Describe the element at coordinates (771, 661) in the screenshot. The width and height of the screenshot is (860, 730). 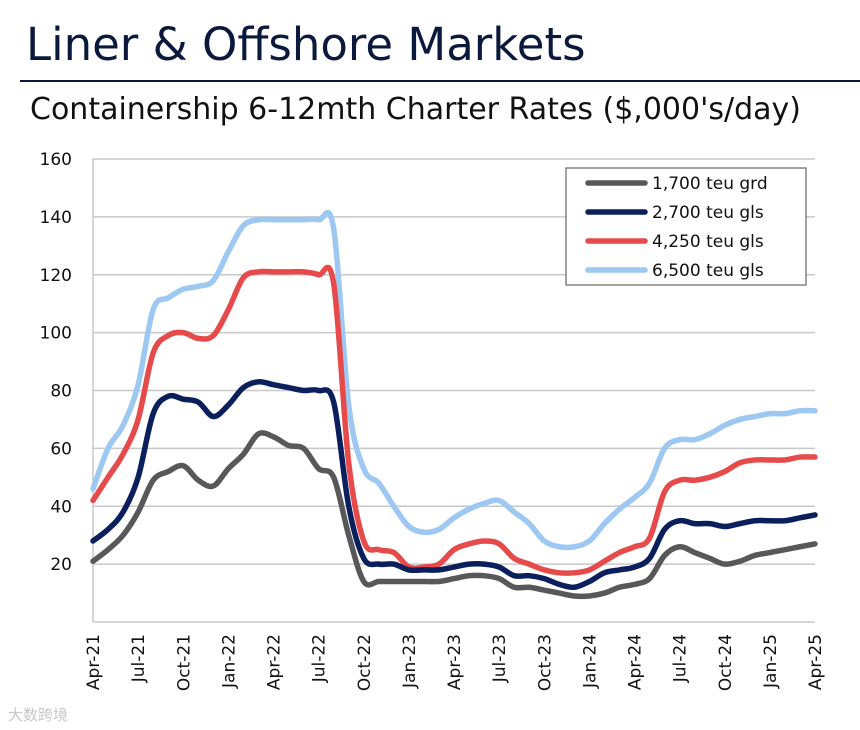
I see `x-tick-label: Jan-25` at that location.